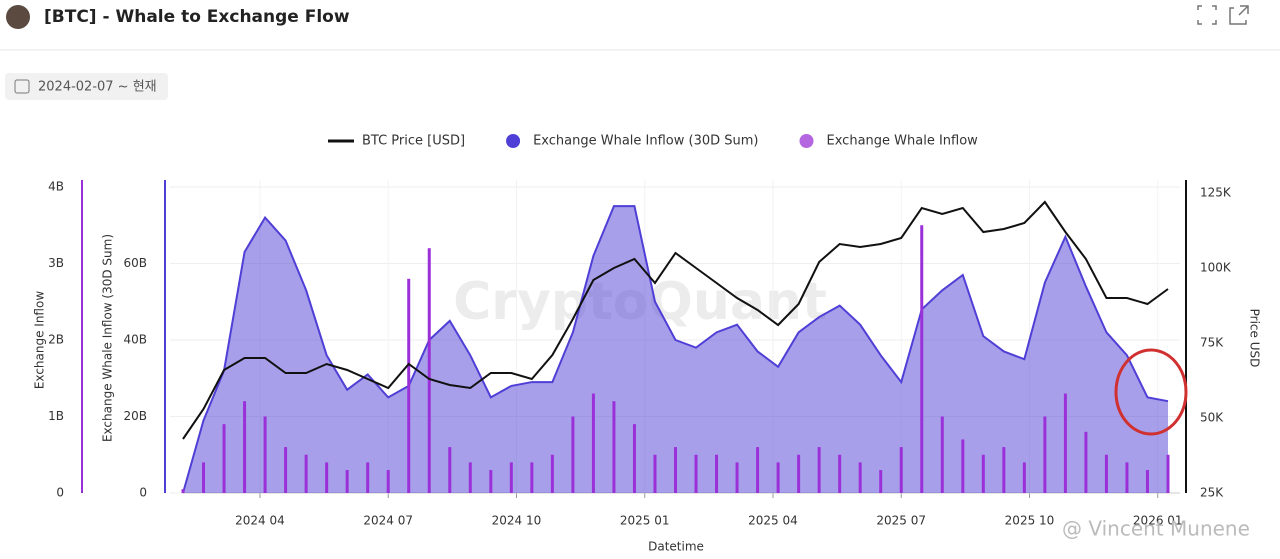 The image size is (1280, 559). I want to click on y-tick-label: 0, so click(60, 493).